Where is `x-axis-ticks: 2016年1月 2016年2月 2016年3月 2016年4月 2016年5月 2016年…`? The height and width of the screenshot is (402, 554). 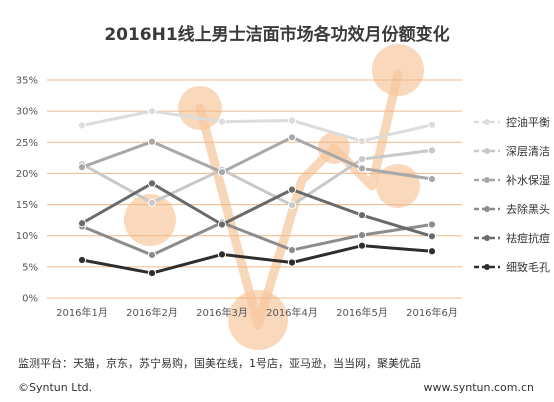
x-axis-ticks: 2016年1月 2016年2月 2016年3月 2016年4月 2016年5月 2016年… is located at coordinates (257, 312).